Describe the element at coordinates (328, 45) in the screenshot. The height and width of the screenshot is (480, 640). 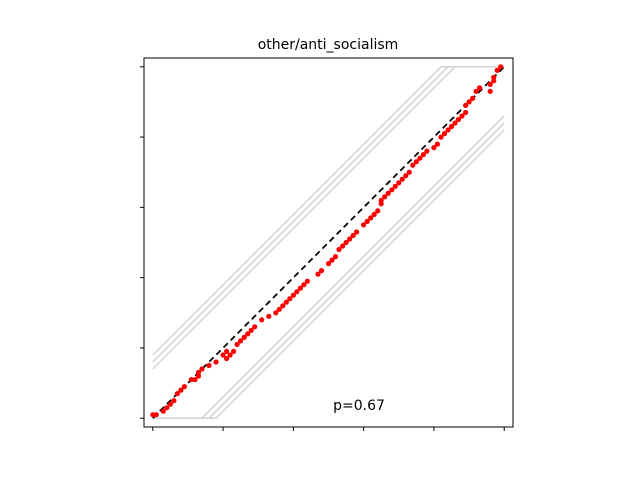
I see `chart-title: other/anti_socialism` at that location.